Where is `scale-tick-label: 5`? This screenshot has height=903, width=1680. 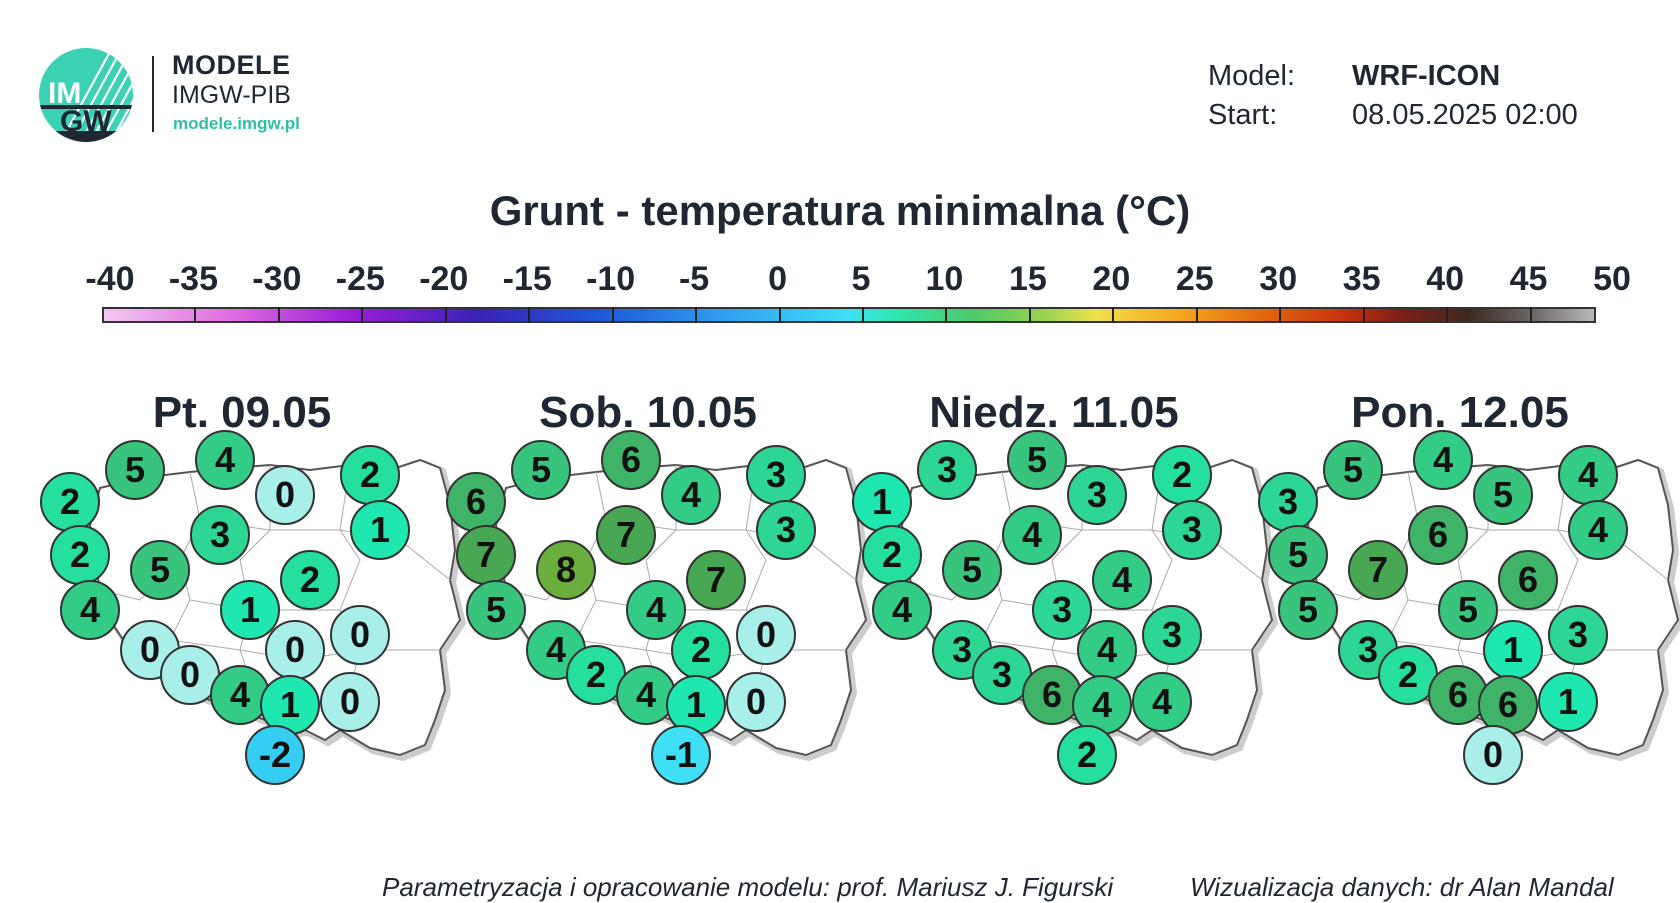
scale-tick-label: 5 is located at coordinates (861, 279).